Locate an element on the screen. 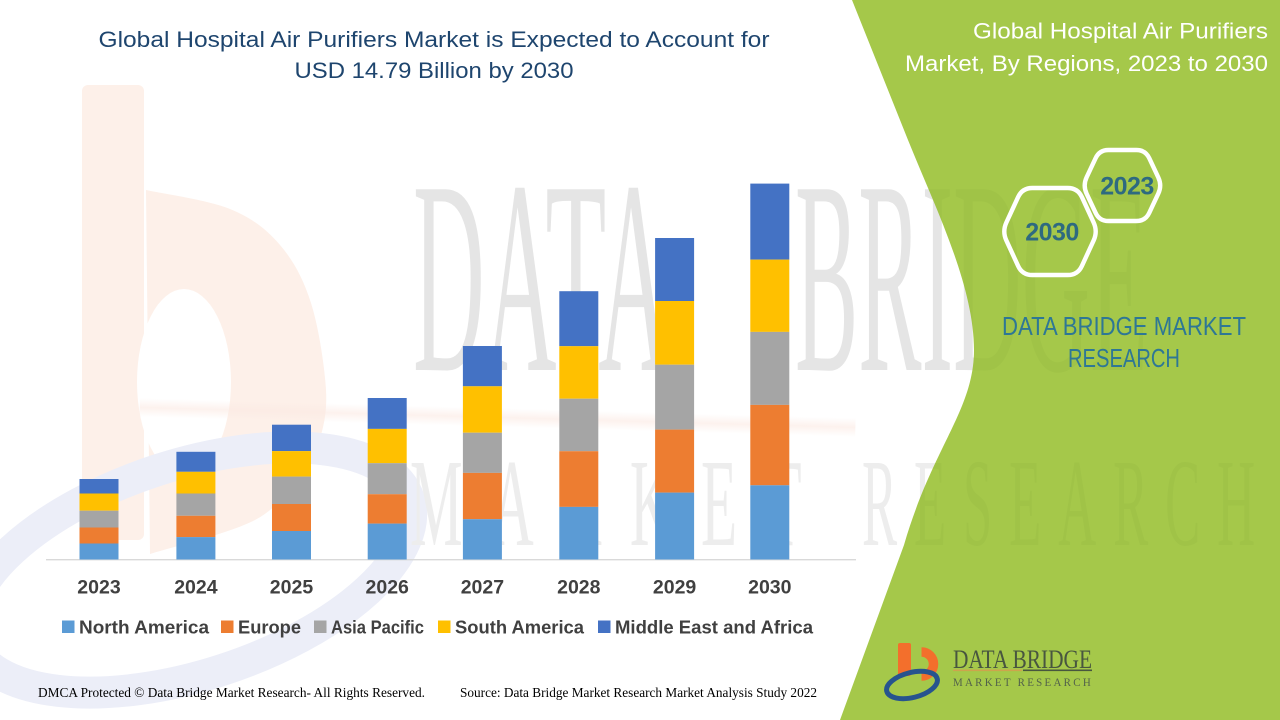  svg-text: RESEARCH is located at coordinates (1124, 358).